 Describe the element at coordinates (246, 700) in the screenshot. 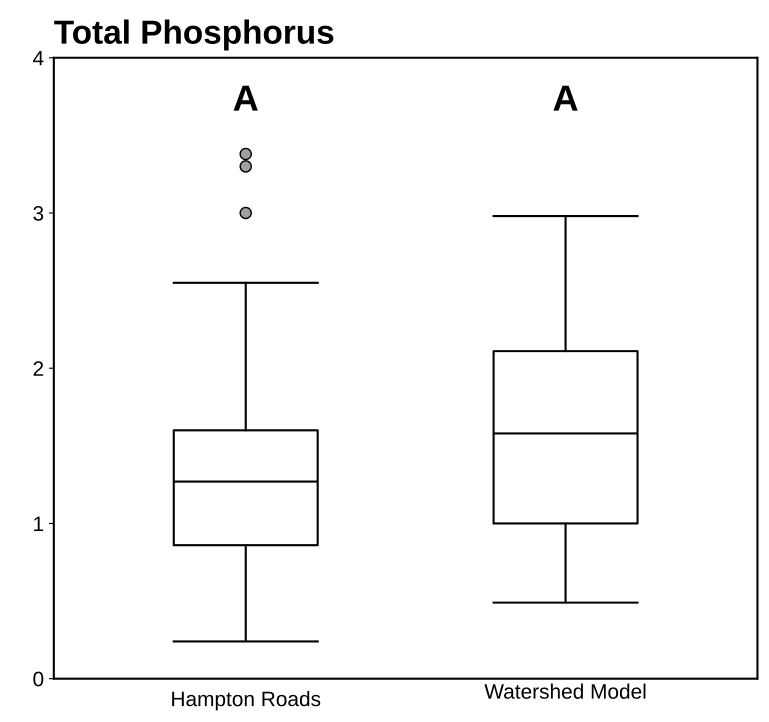

I see `x-tick-label: Hampton Roads` at that location.